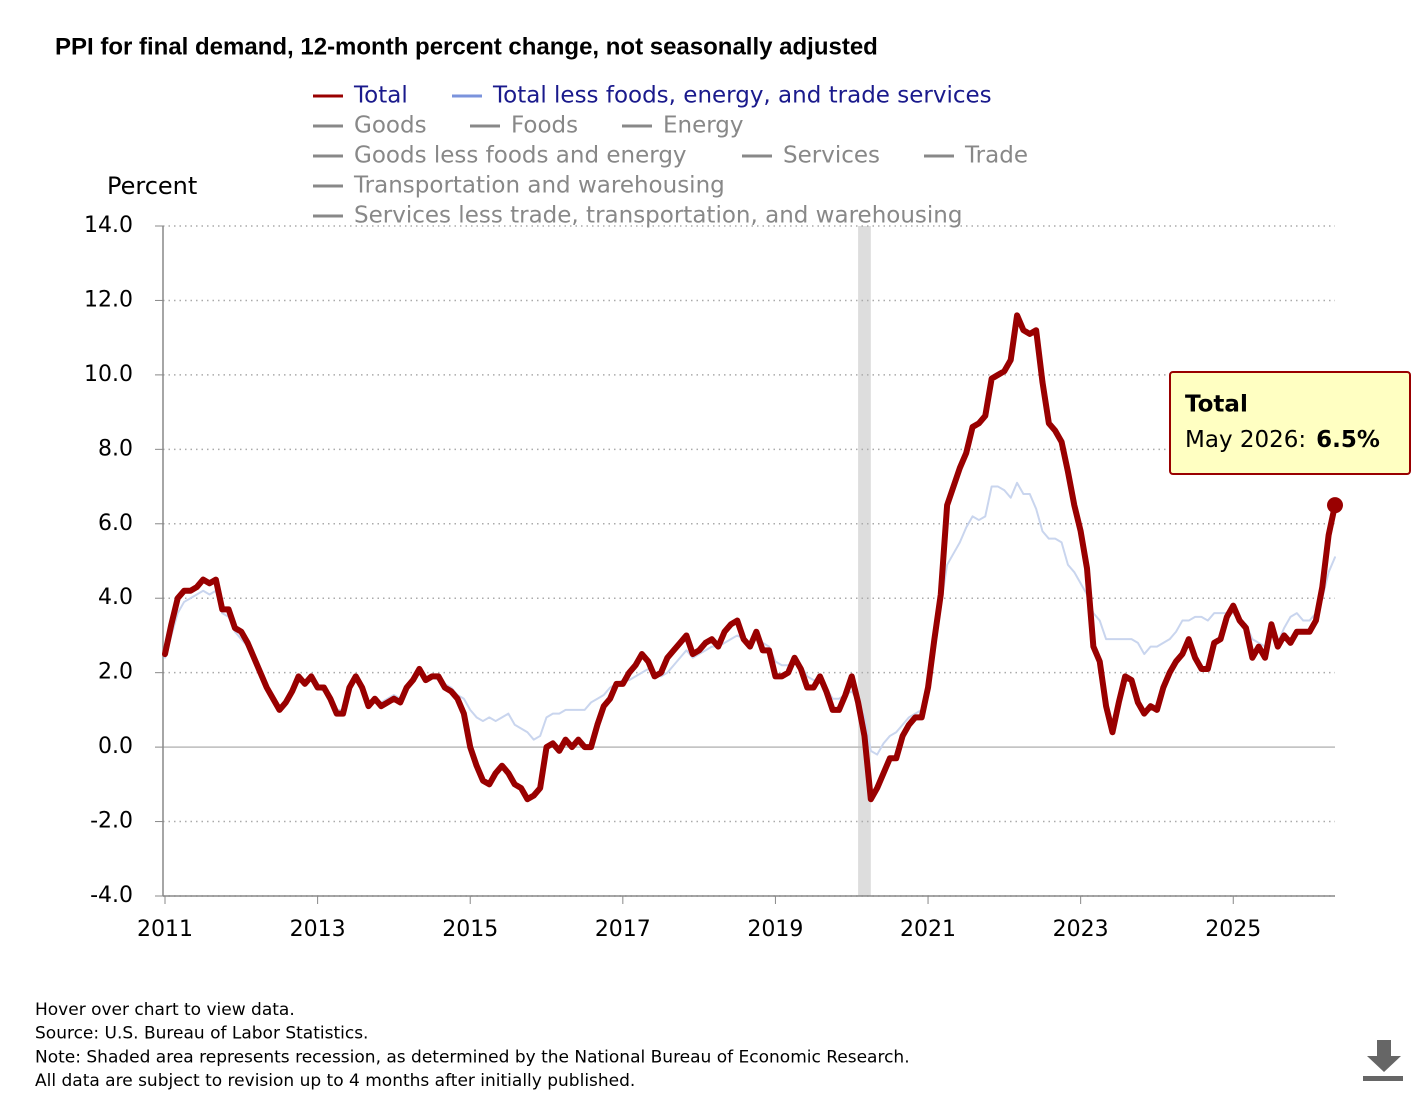  Describe the element at coordinates (115, 523) in the screenshot. I see `y-tick-label: 6.0` at that location.